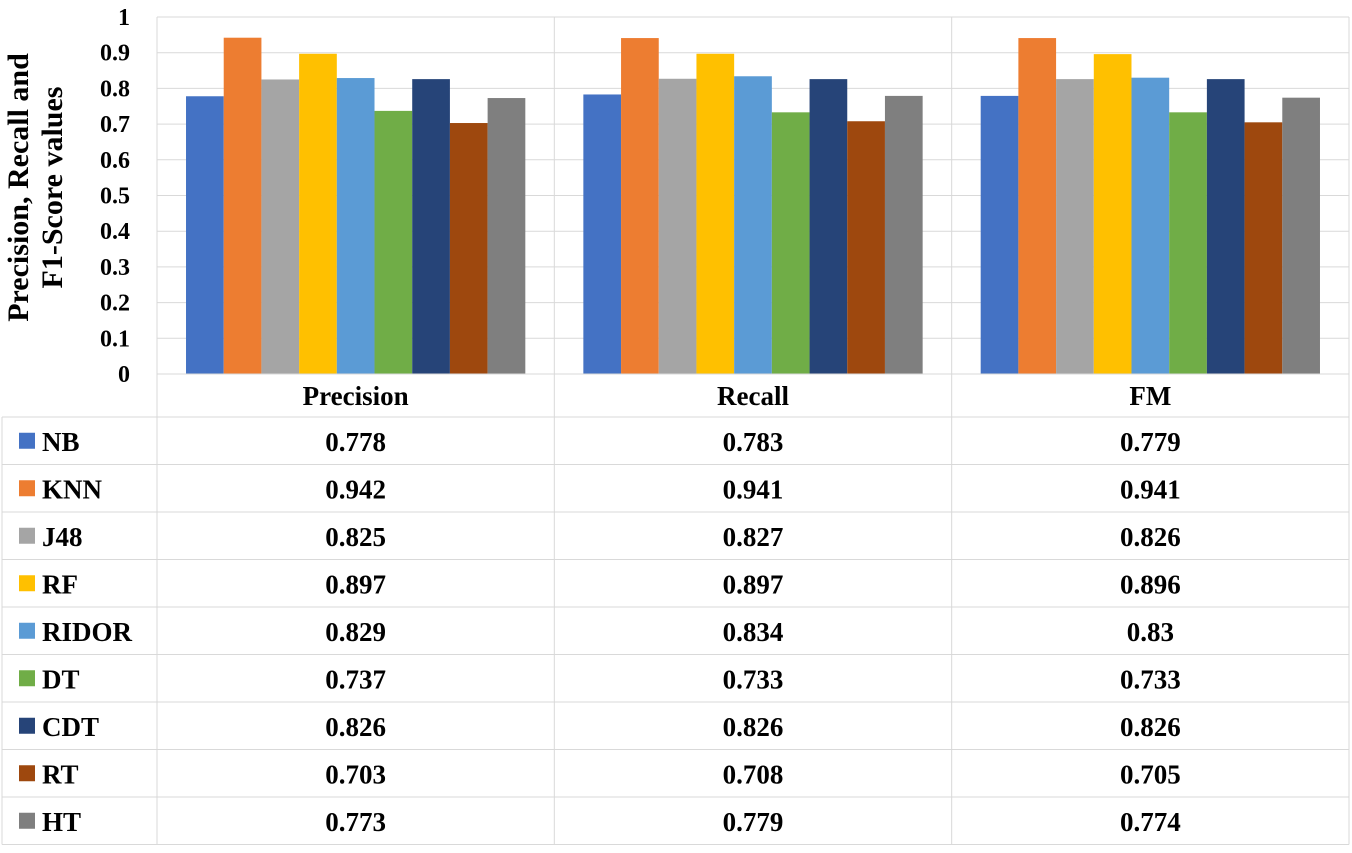 Image resolution: width=1352 pixels, height=853 pixels. What do you see at coordinates (753, 396) in the screenshot?
I see `category-label: Recall` at bounding box center [753, 396].